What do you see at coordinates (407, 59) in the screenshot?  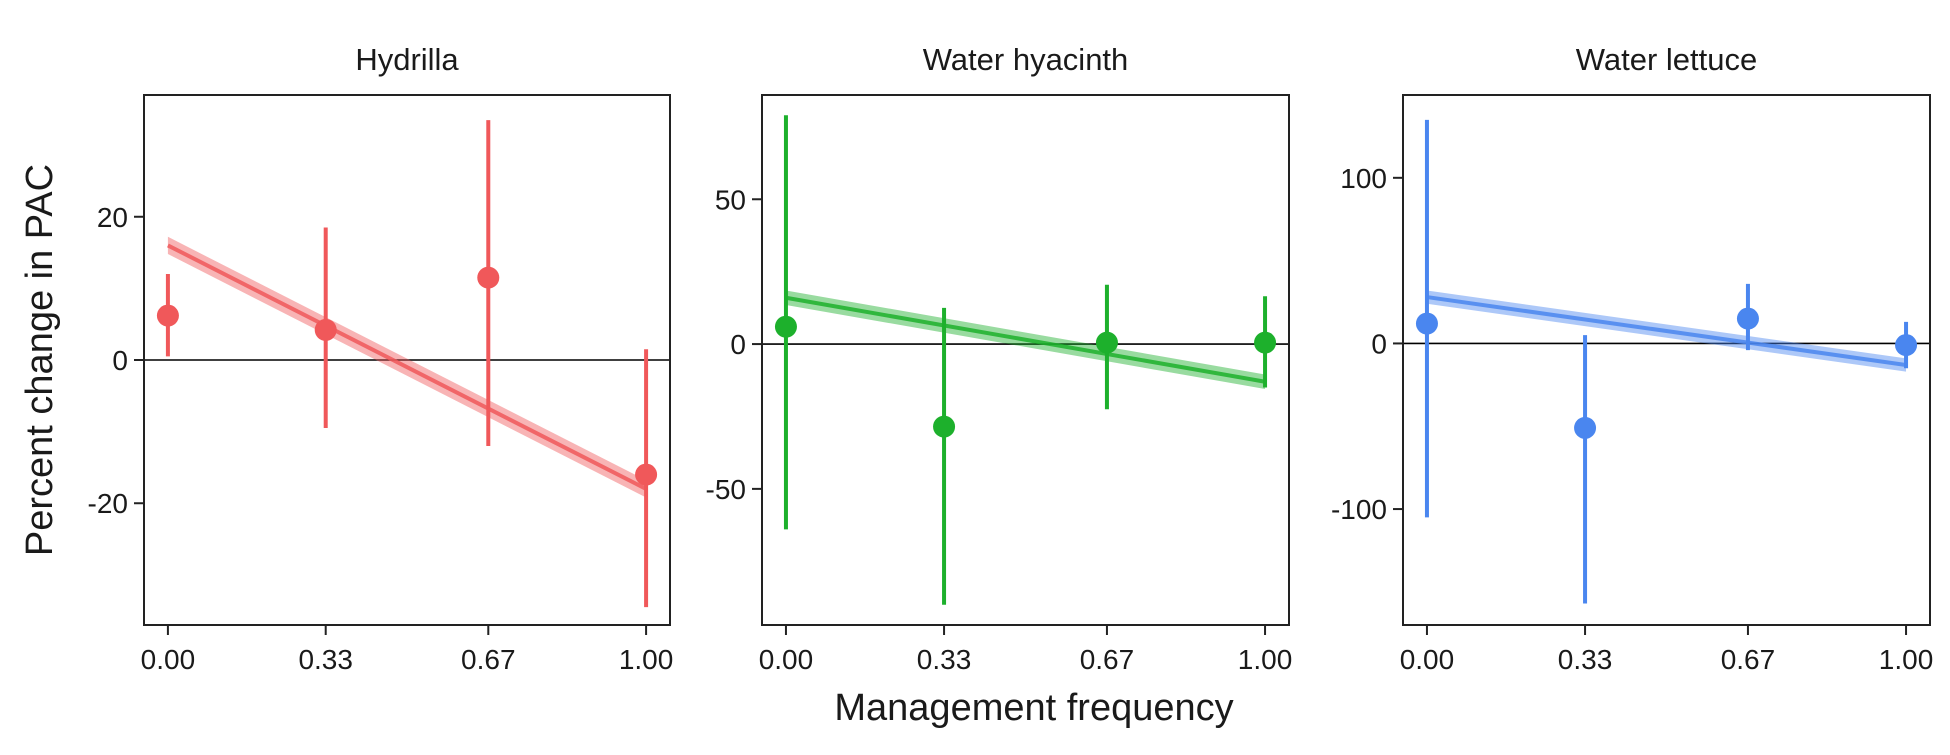 I see `panel-title: Hydrilla` at bounding box center [407, 59].